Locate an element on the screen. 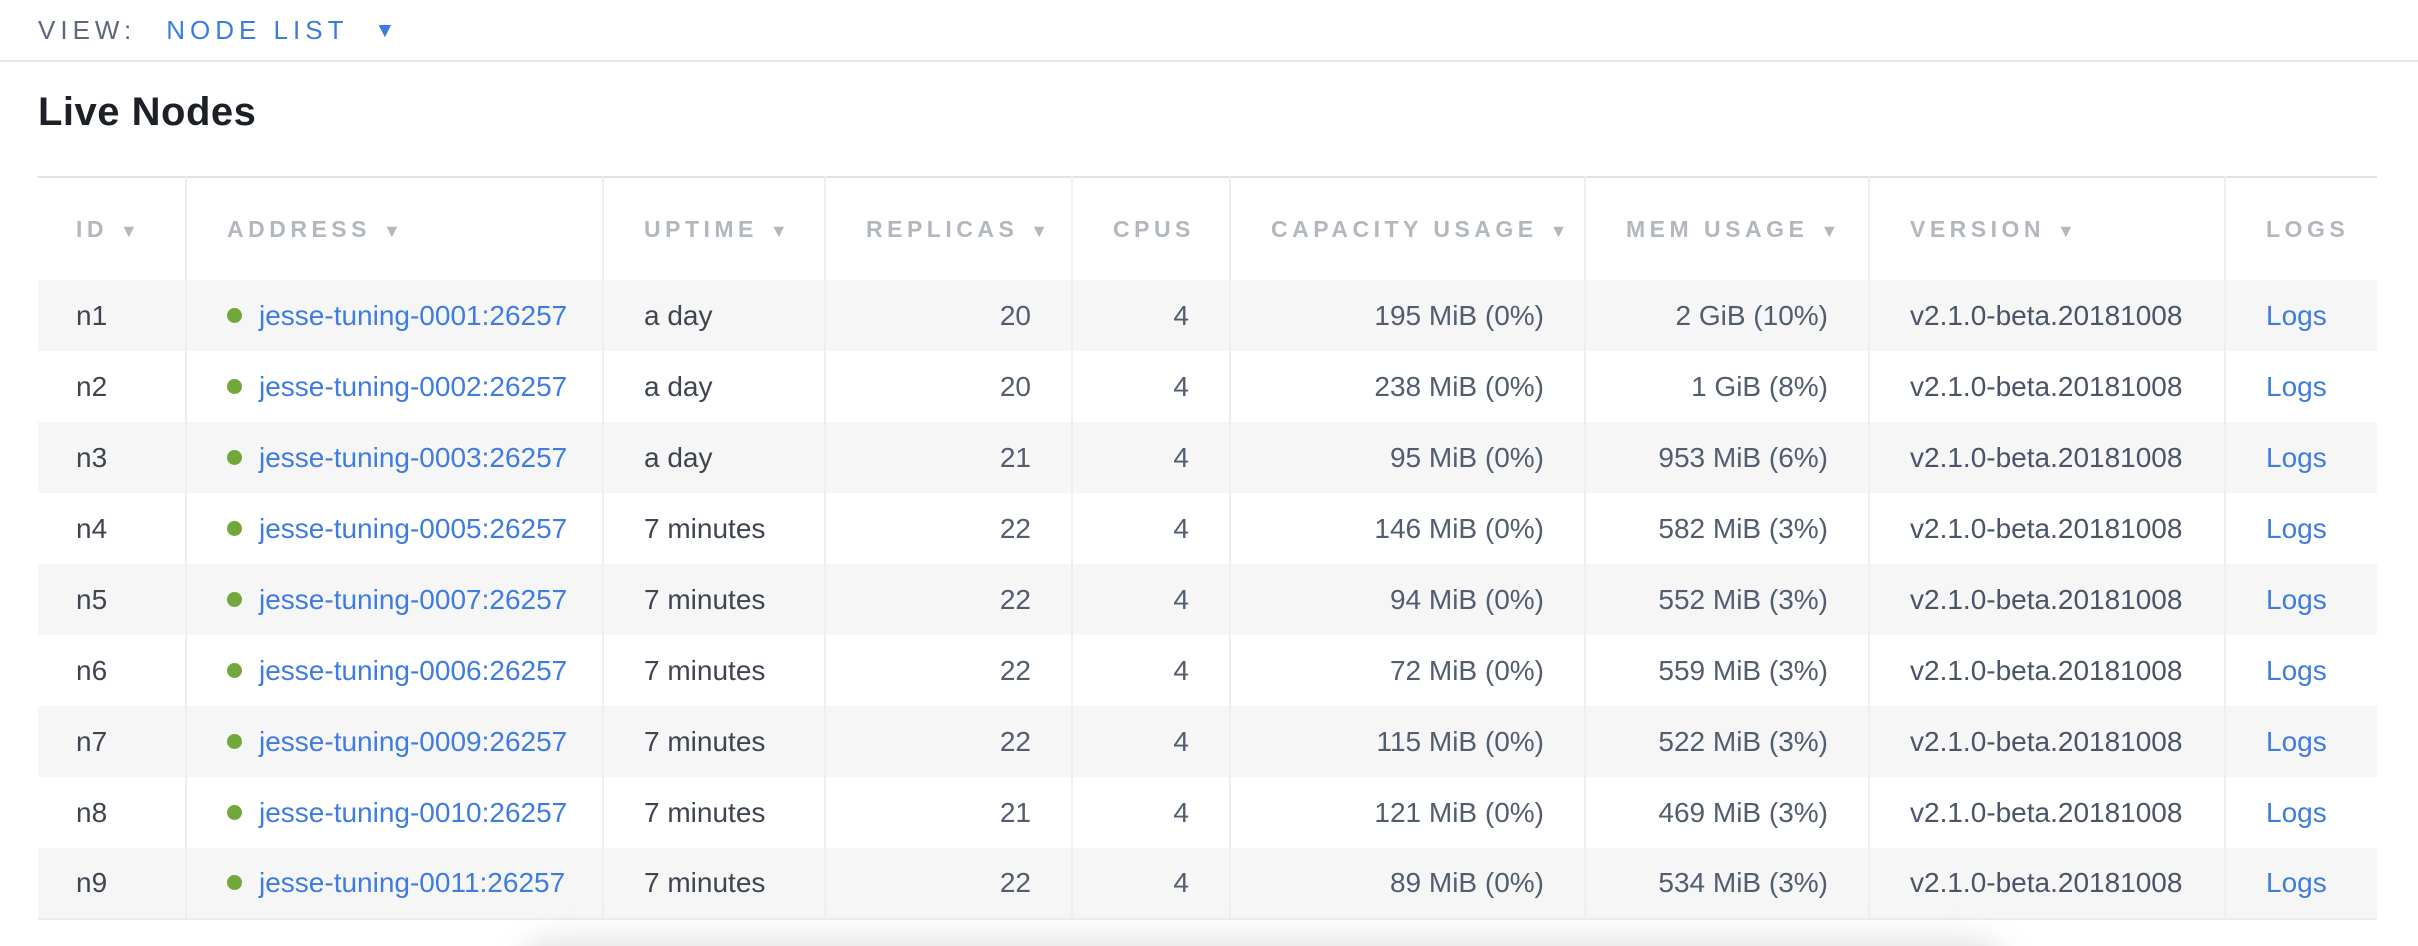 Image resolution: width=2418 pixels, height=946 pixels. column-header-replicas: REPLICAS ▼ is located at coordinates (948, 228).